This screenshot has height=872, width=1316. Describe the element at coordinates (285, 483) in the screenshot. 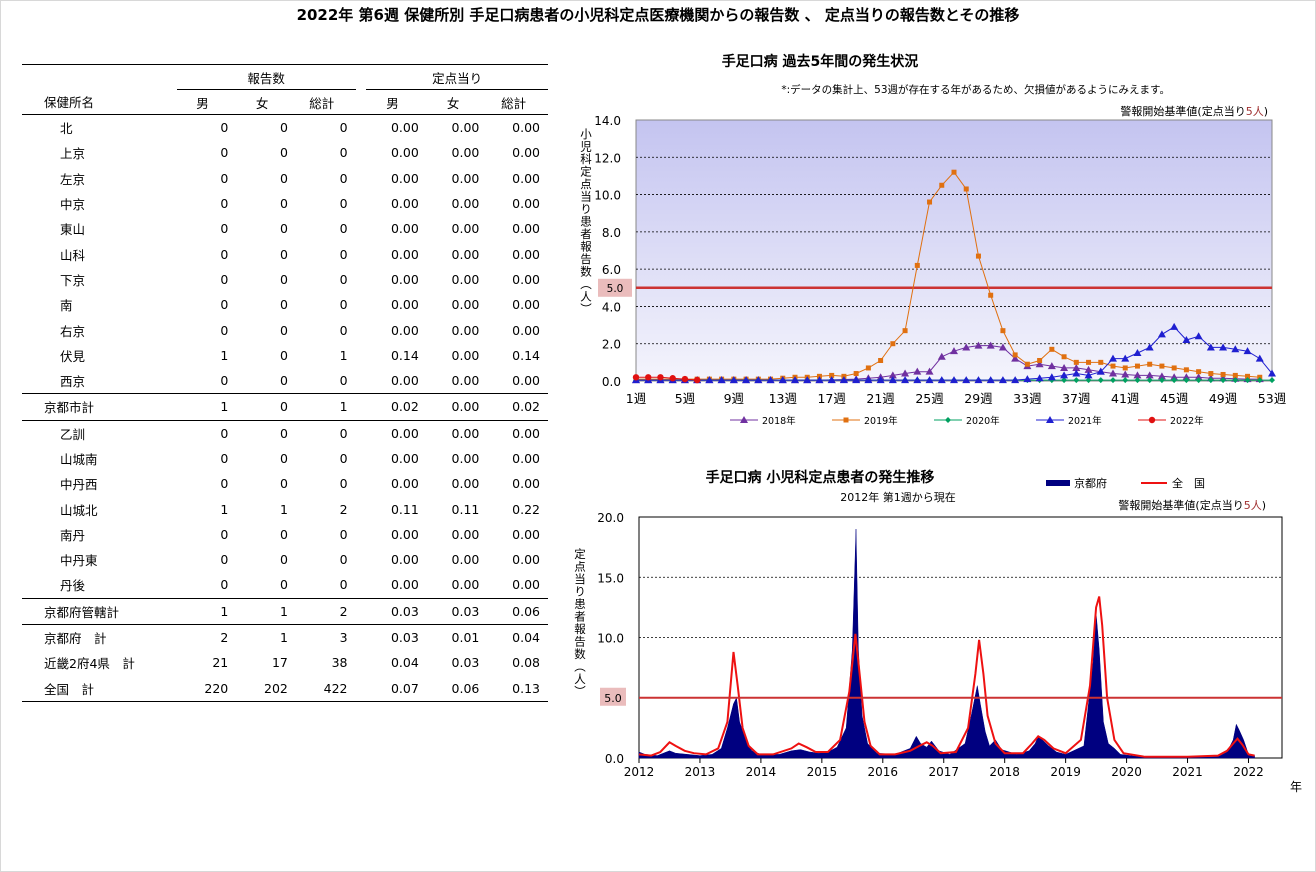

I see `table-row: 中丹西 0 0 0 0.00 0.00 0.00` at that location.